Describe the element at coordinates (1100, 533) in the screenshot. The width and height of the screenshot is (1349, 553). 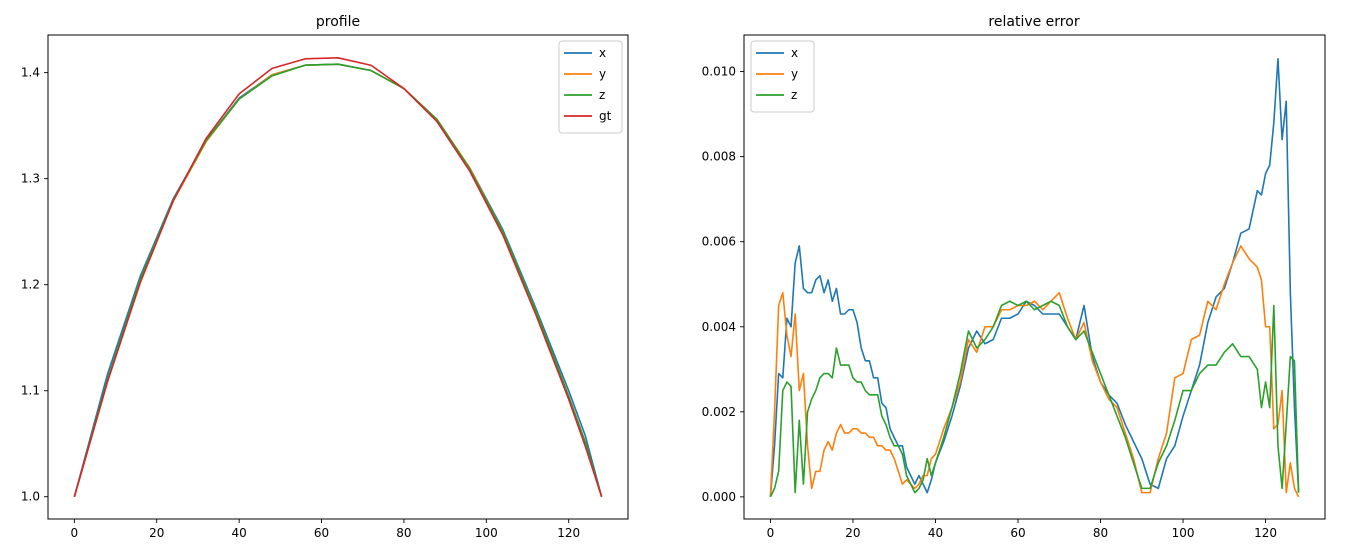
I see `relative-error-xtick-label: 80` at that location.